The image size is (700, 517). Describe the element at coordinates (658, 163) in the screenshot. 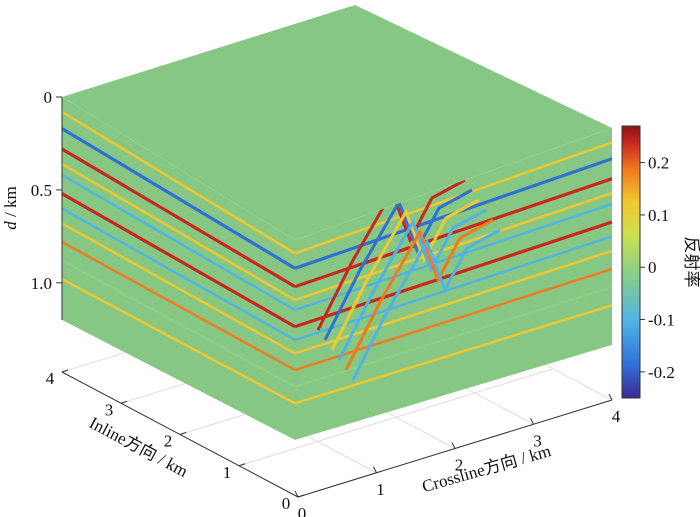

I see `colorbar-tick-label-0: 0.2` at that location.